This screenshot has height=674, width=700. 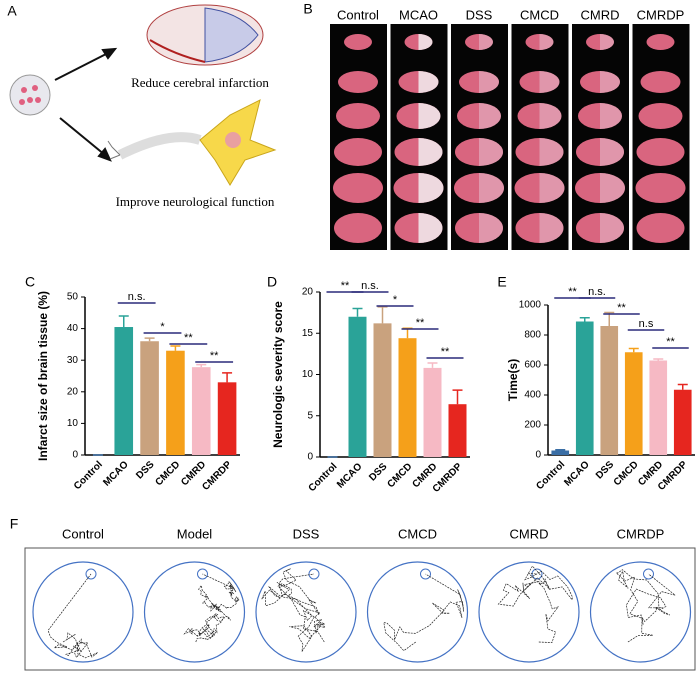 I want to click on y-axis-label: Time(s), so click(x=513, y=380).